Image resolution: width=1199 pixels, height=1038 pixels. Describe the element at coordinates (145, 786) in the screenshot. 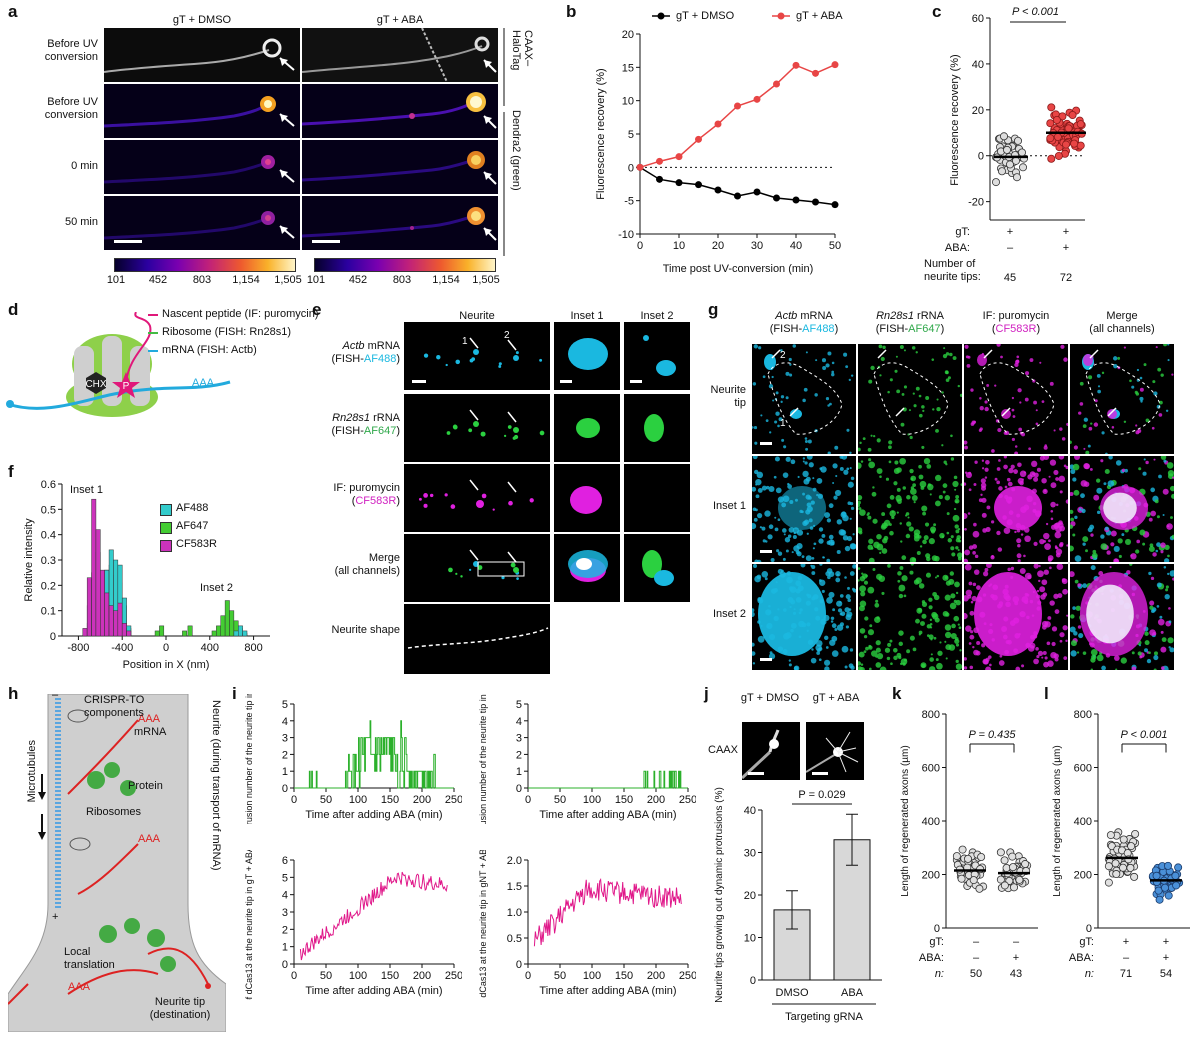

I see `h-protein-label: Protein` at that location.